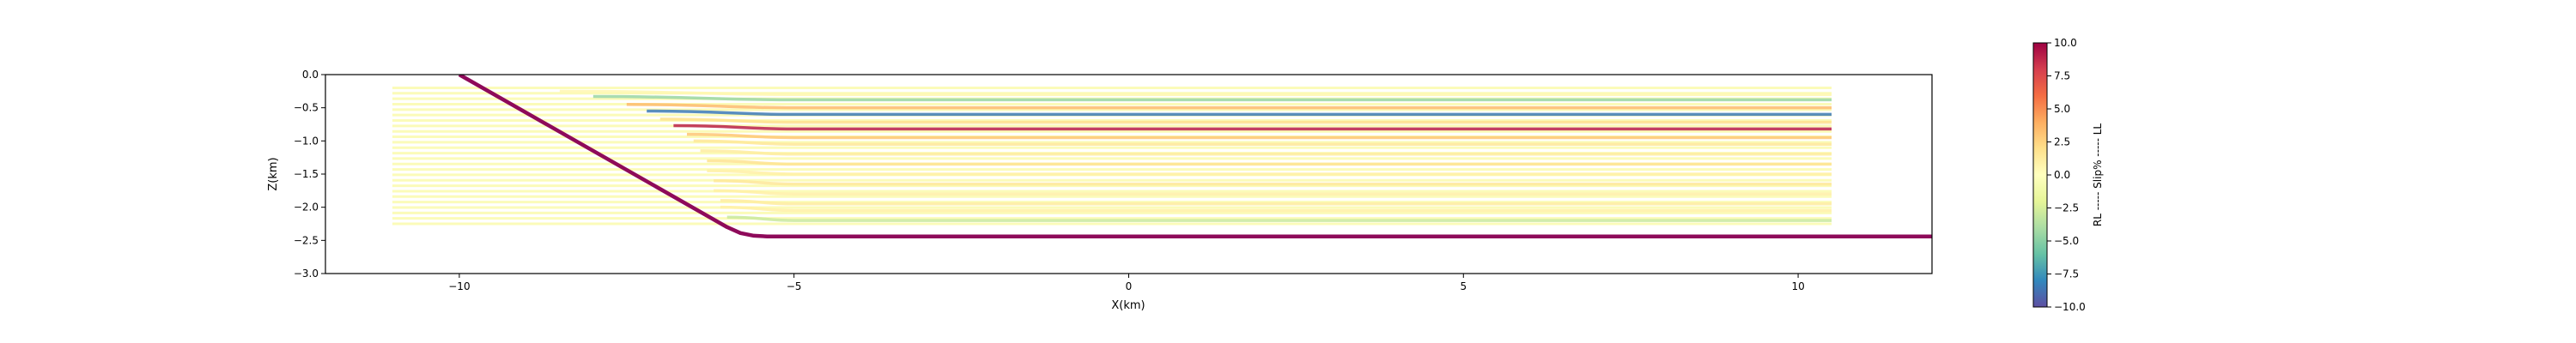 Image resolution: width=2576 pixels, height=343 pixels. Describe the element at coordinates (306, 141) in the screenshot. I see `y-tick-label: −1.0` at that location.